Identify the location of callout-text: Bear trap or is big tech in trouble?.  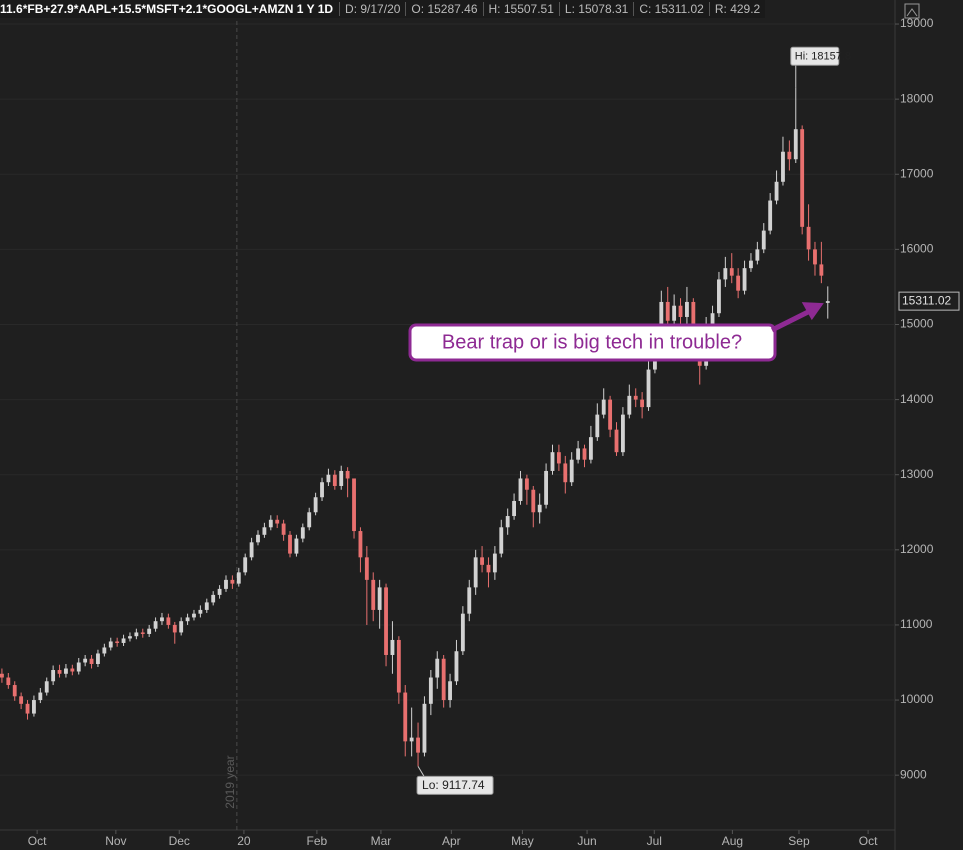
(592, 342).